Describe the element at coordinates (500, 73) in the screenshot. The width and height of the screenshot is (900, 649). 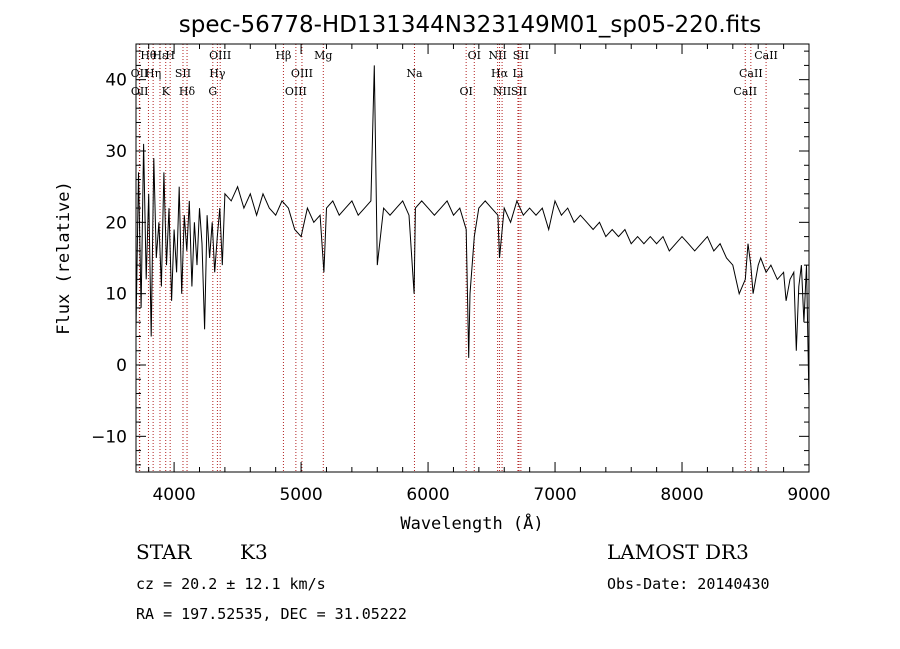
I see `line-label: Hα` at that location.